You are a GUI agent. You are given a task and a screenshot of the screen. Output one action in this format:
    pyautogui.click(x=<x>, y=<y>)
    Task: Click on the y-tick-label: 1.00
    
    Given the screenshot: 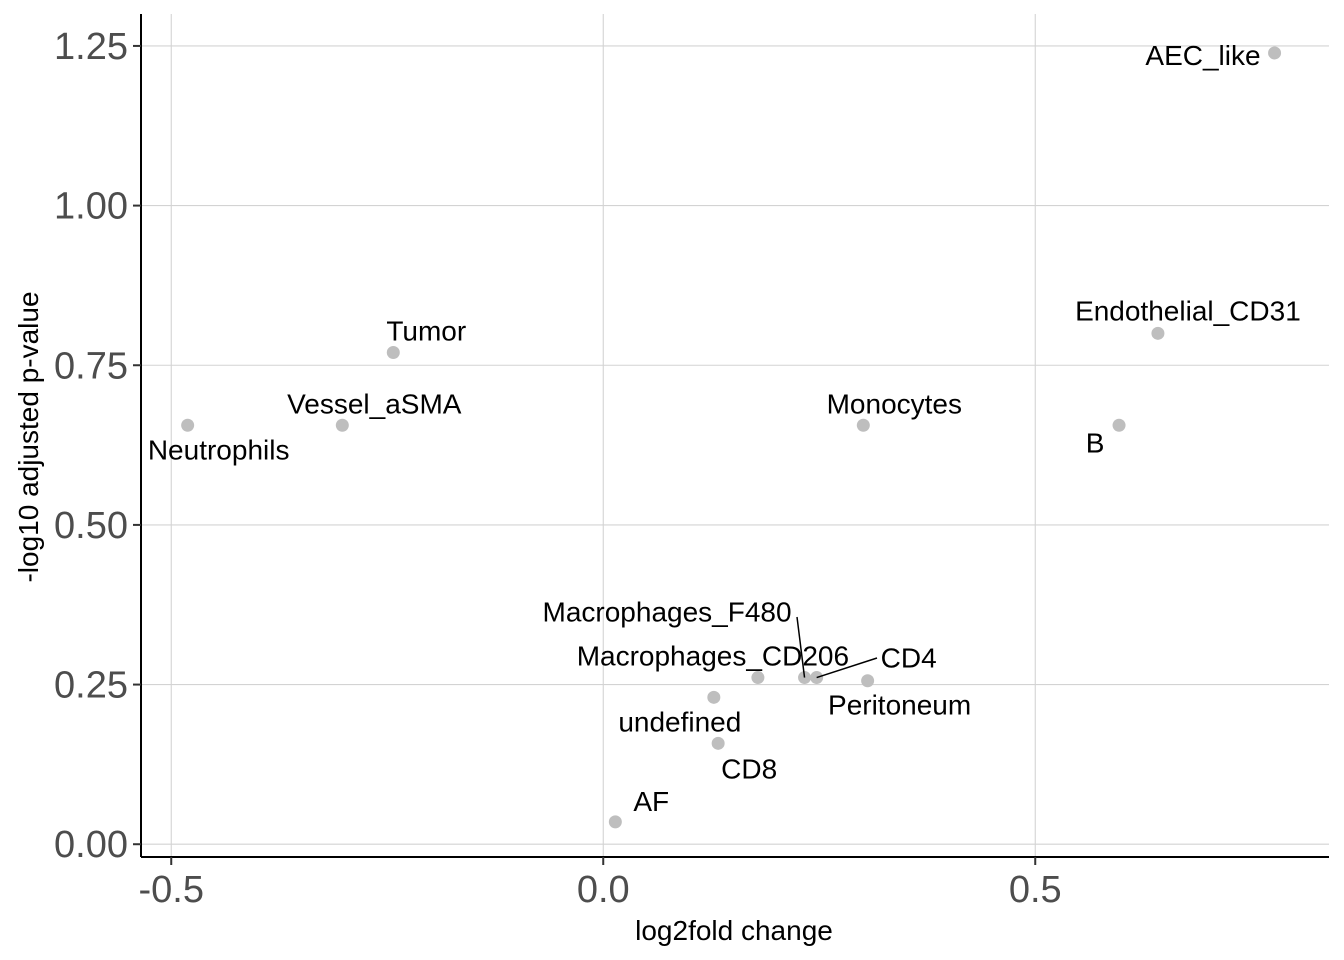 What is the action you would take?
    pyautogui.click(x=91, y=207)
    